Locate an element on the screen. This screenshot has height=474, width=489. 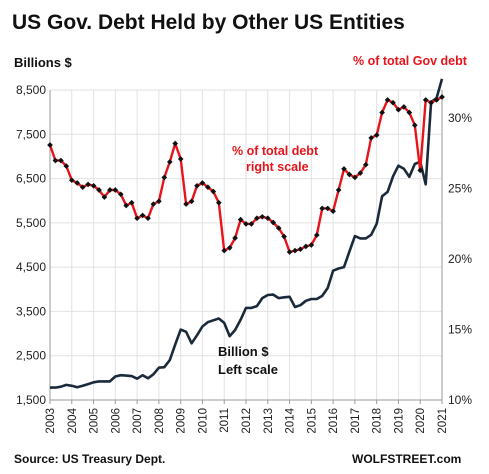
x-tick-label: 2012 is located at coordinates (247, 421).